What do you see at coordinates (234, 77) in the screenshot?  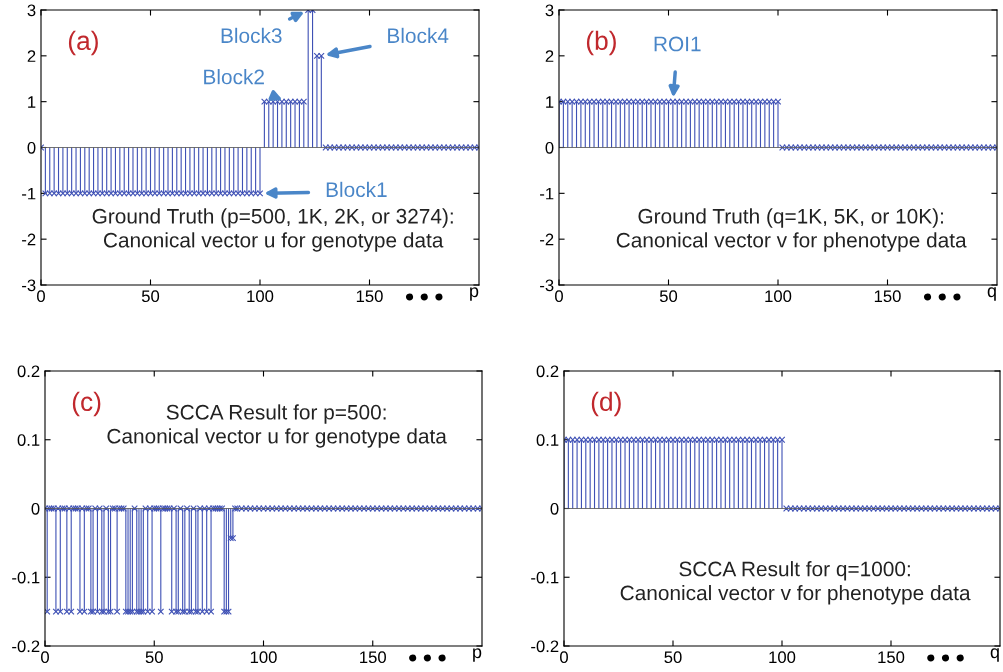 I see `annotation: Block2` at bounding box center [234, 77].